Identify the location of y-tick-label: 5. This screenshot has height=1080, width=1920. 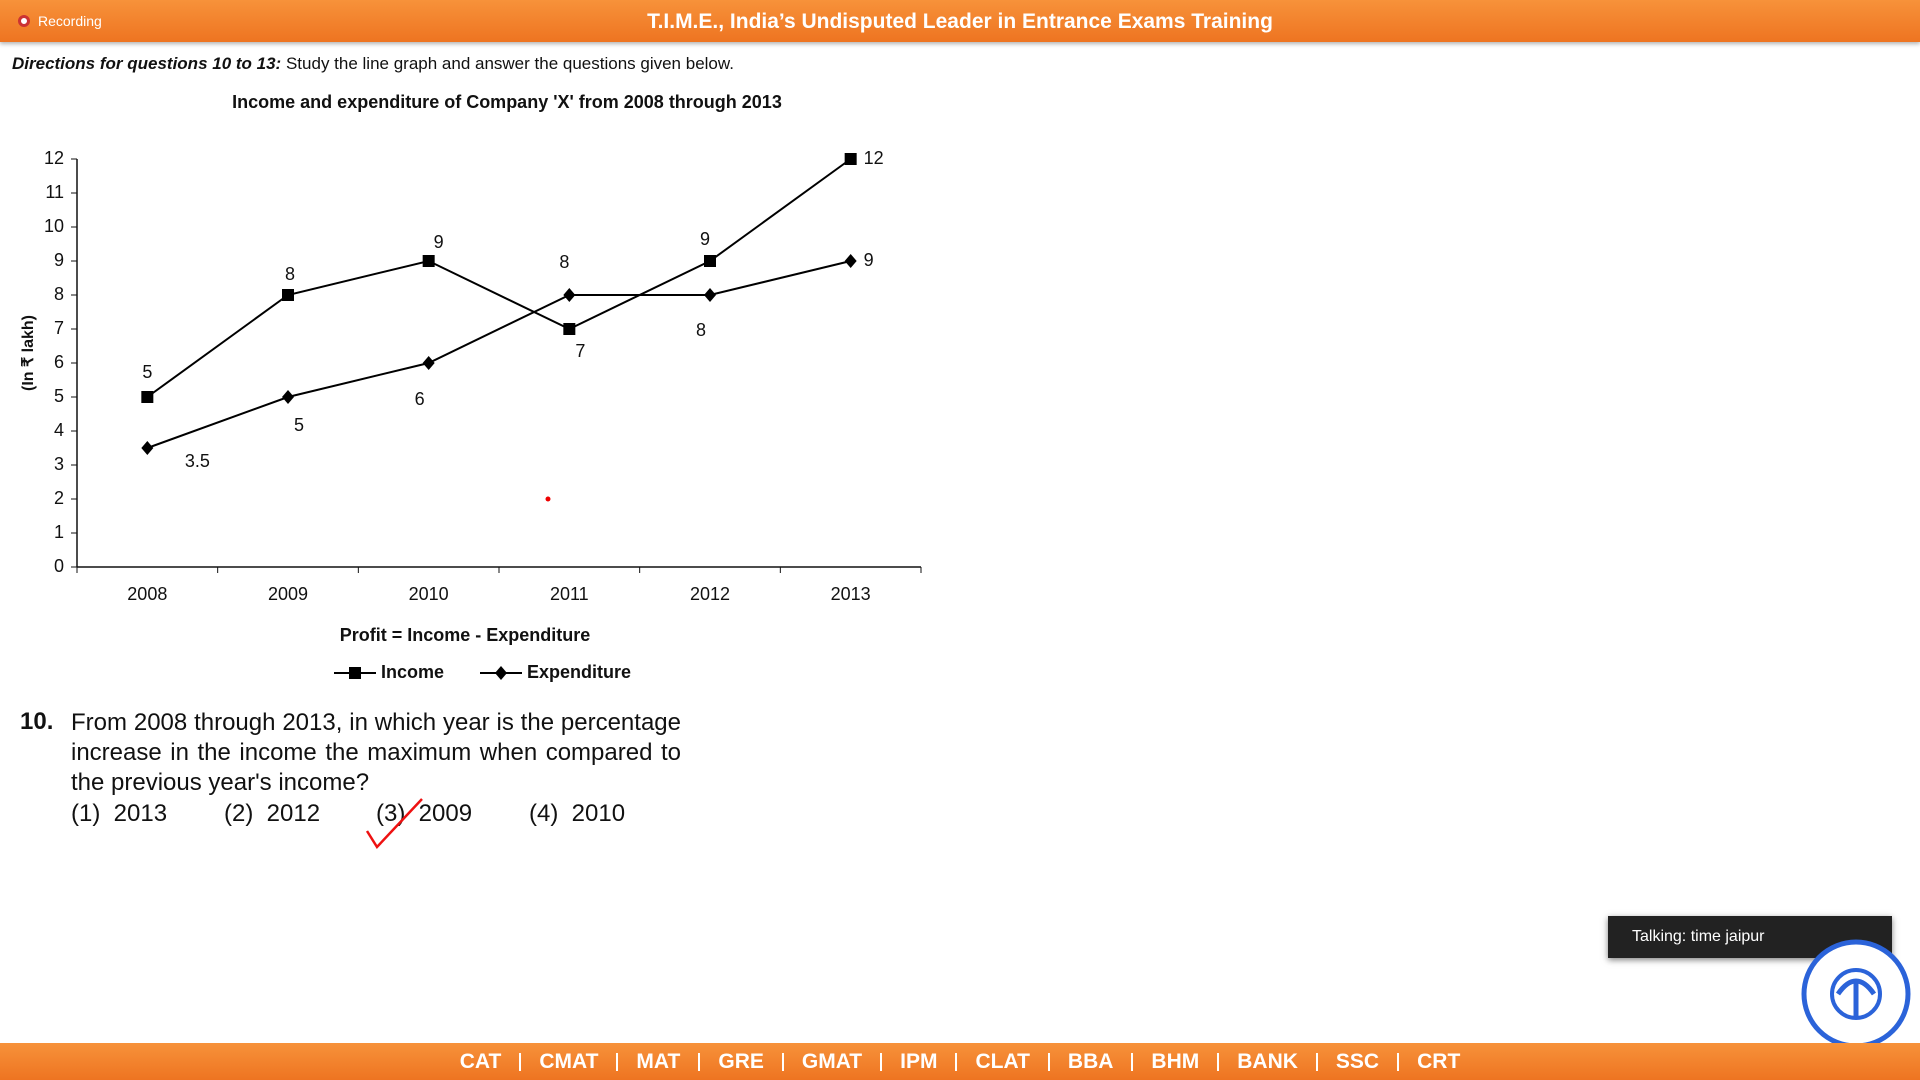
(59, 396).